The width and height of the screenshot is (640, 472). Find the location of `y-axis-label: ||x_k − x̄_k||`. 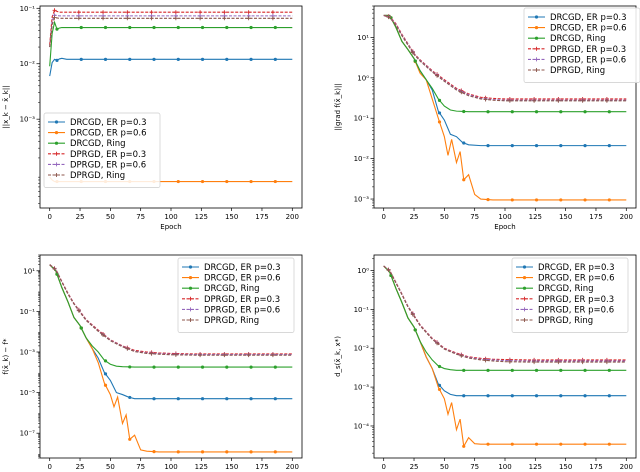

y-axis-label: ||x_k − x̄_k|| is located at coordinates (6, 106).